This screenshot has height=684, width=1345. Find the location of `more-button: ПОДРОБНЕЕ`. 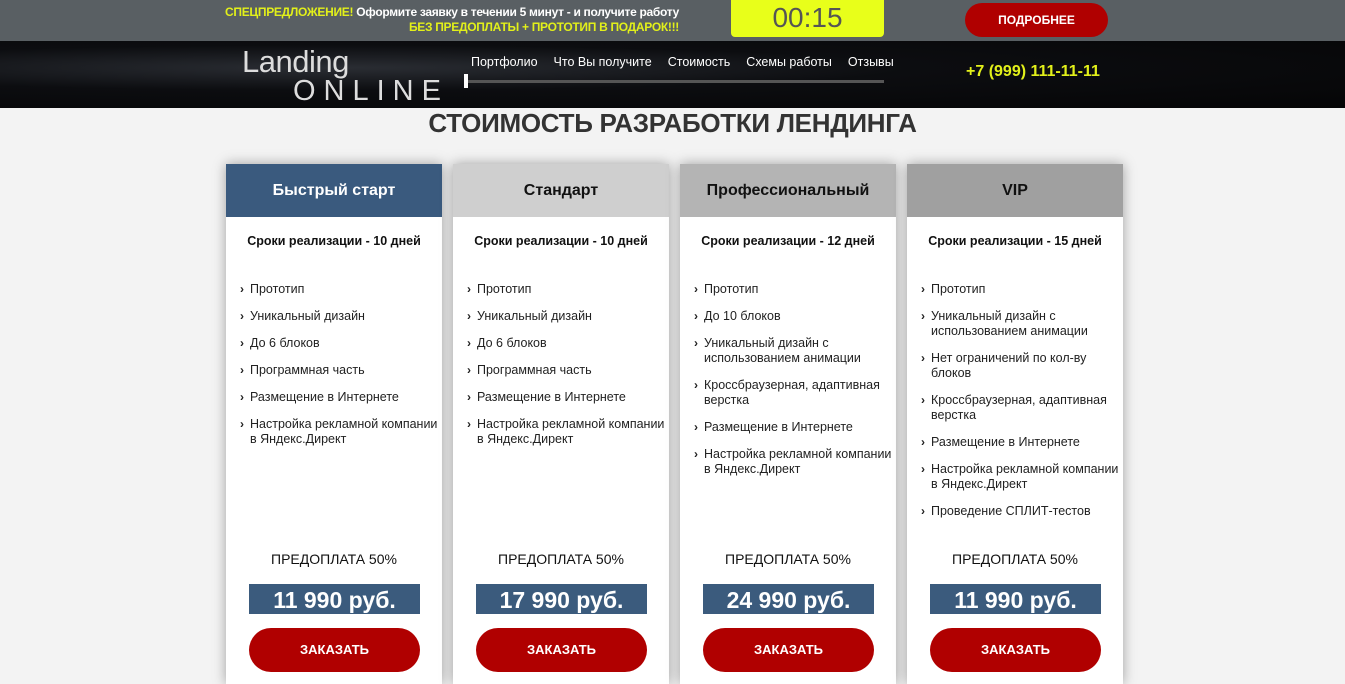

more-button: ПОДРОБНЕЕ is located at coordinates (1036, 20).